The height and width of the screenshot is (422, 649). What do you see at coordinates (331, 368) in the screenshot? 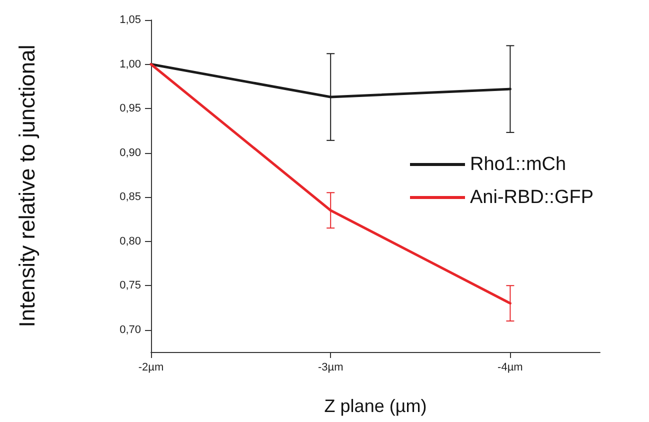
I see `x-tick-label: -3µm` at bounding box center [331, 368].